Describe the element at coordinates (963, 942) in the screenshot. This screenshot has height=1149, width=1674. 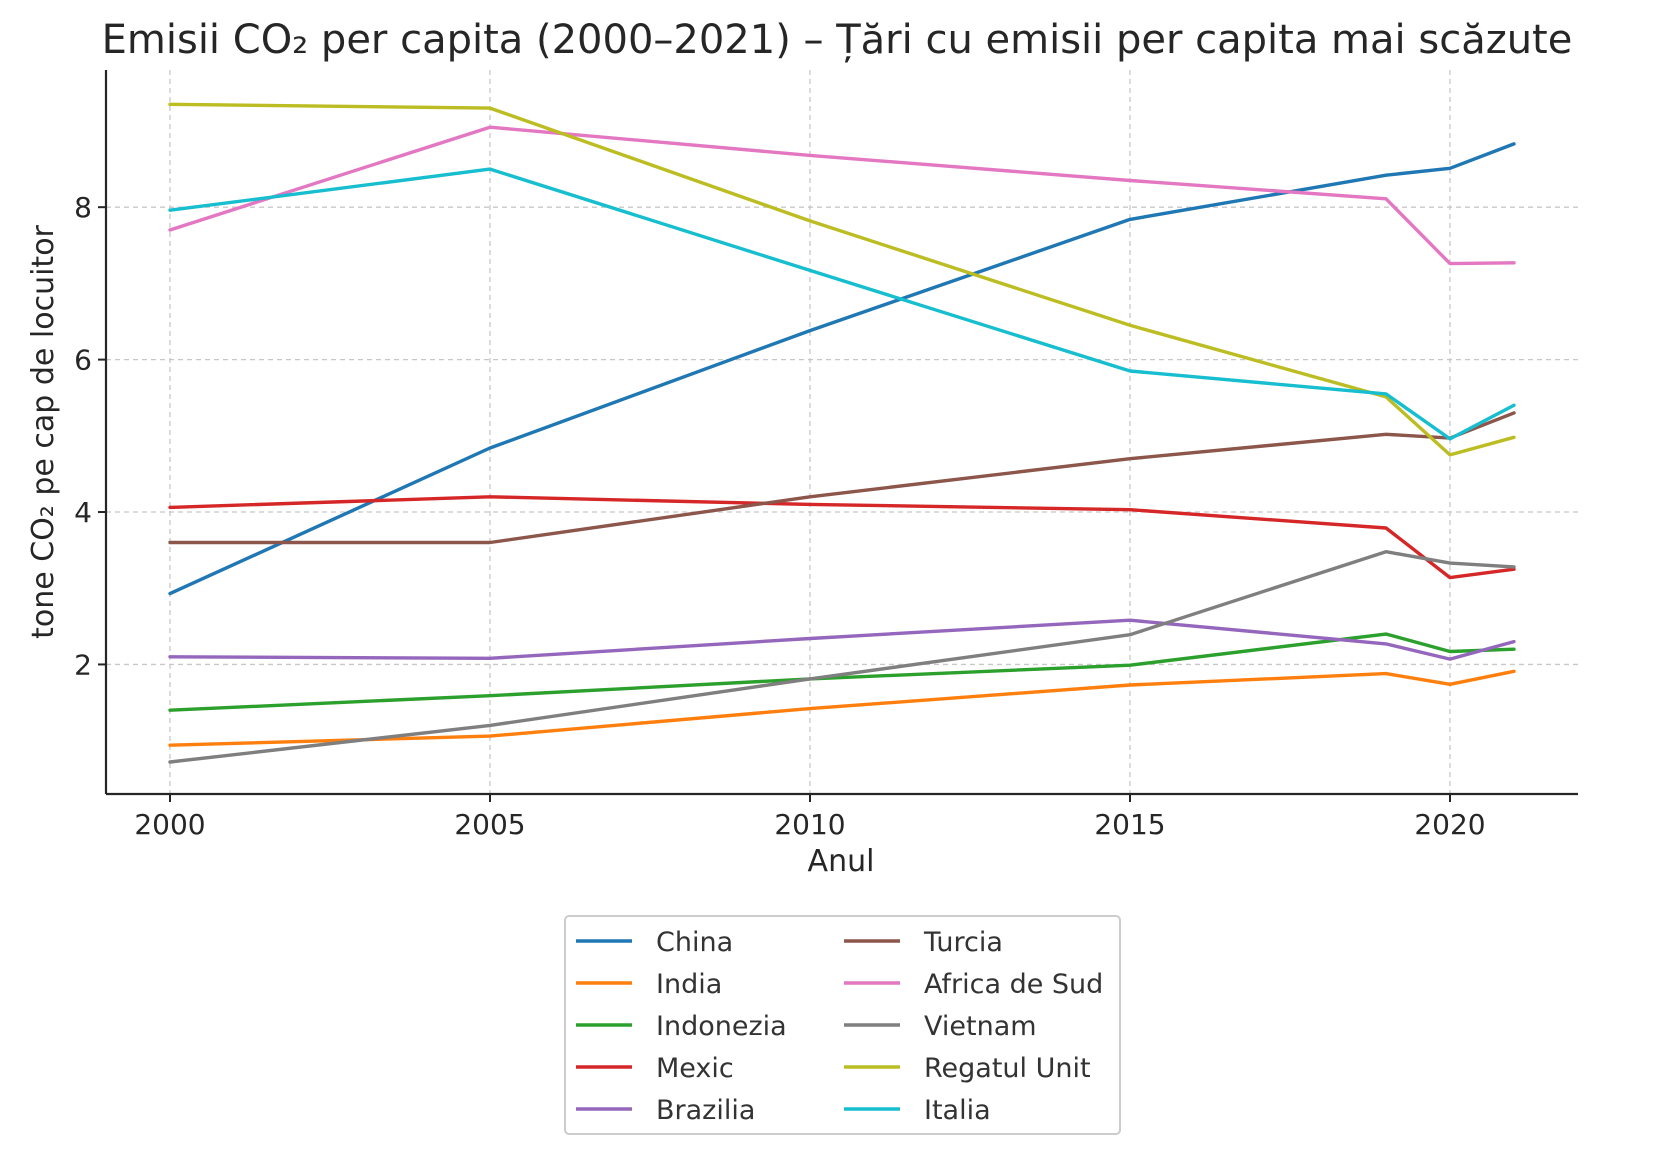
I see `legend-label: Turcia` at that location.